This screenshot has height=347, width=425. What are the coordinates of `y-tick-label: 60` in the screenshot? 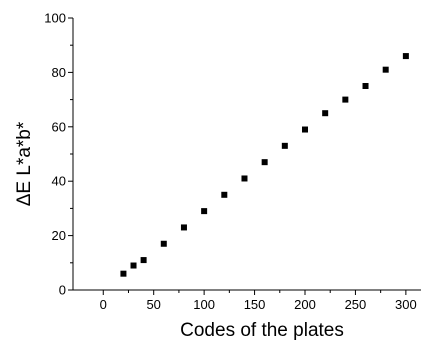 It's located at (59, 126).